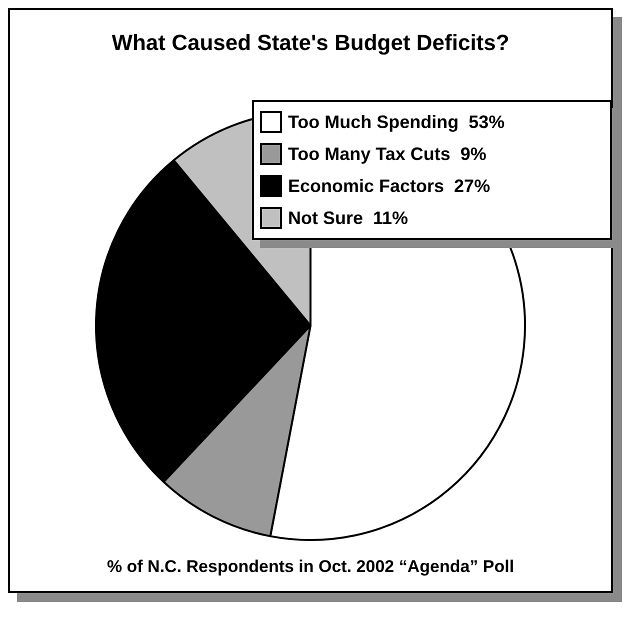  I want to click on legend-label: Economic Factors 27%, so click(389, 186).